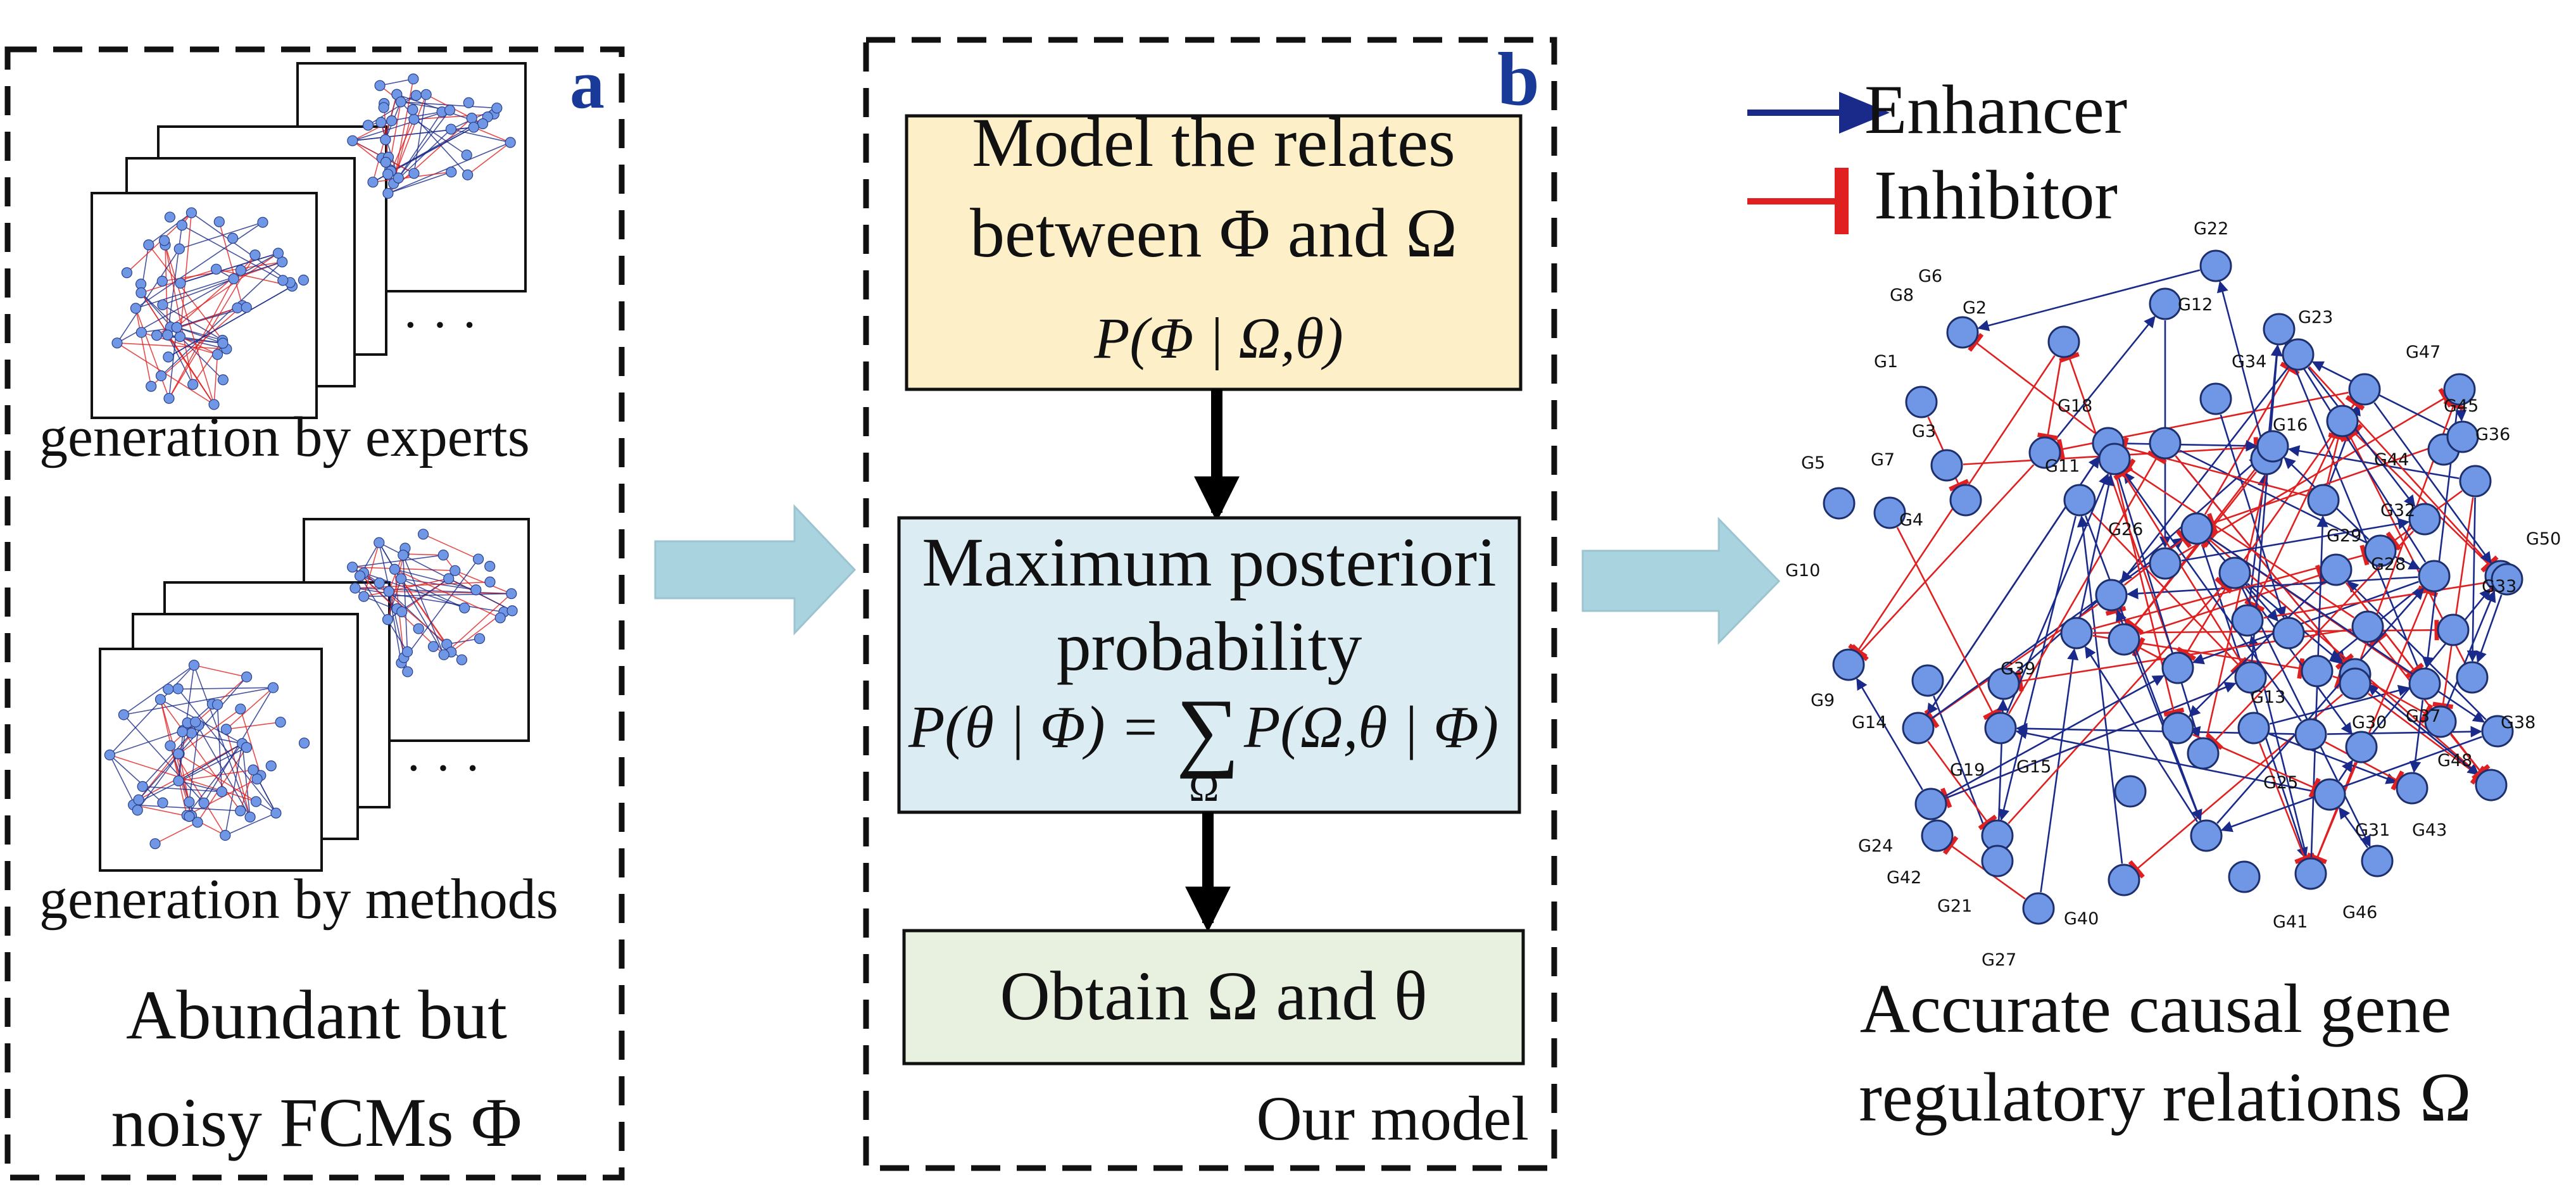 The image size is (2576, 1194). What do you see at coordinates (443, 768) in the screenshot?
I see `method-ellipsis: · · ·` at bounding box center [443, 768].